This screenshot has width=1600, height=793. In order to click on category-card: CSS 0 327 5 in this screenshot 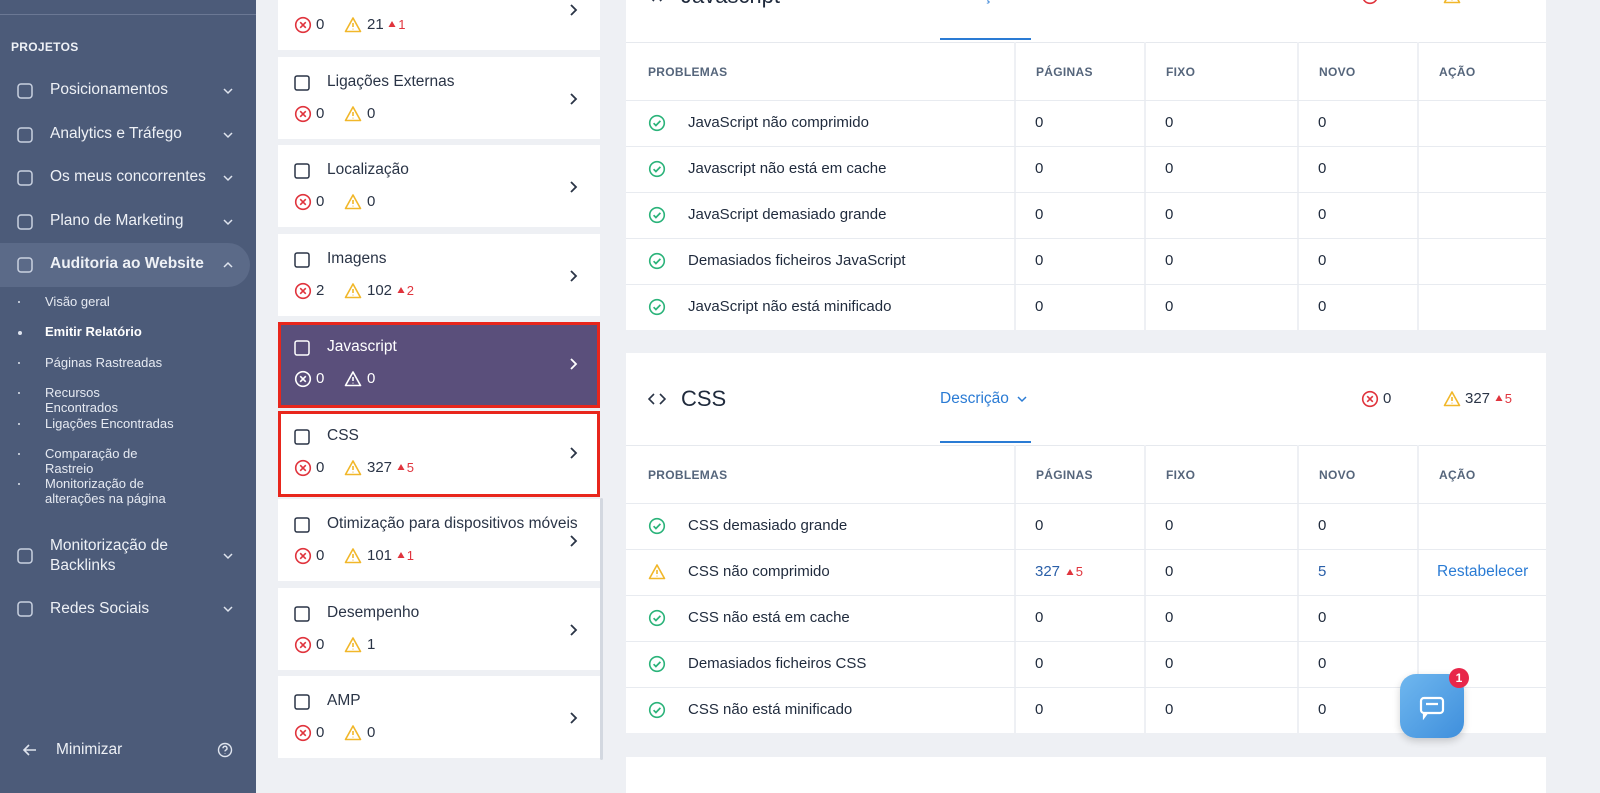, I will do `click(439, 453)`.